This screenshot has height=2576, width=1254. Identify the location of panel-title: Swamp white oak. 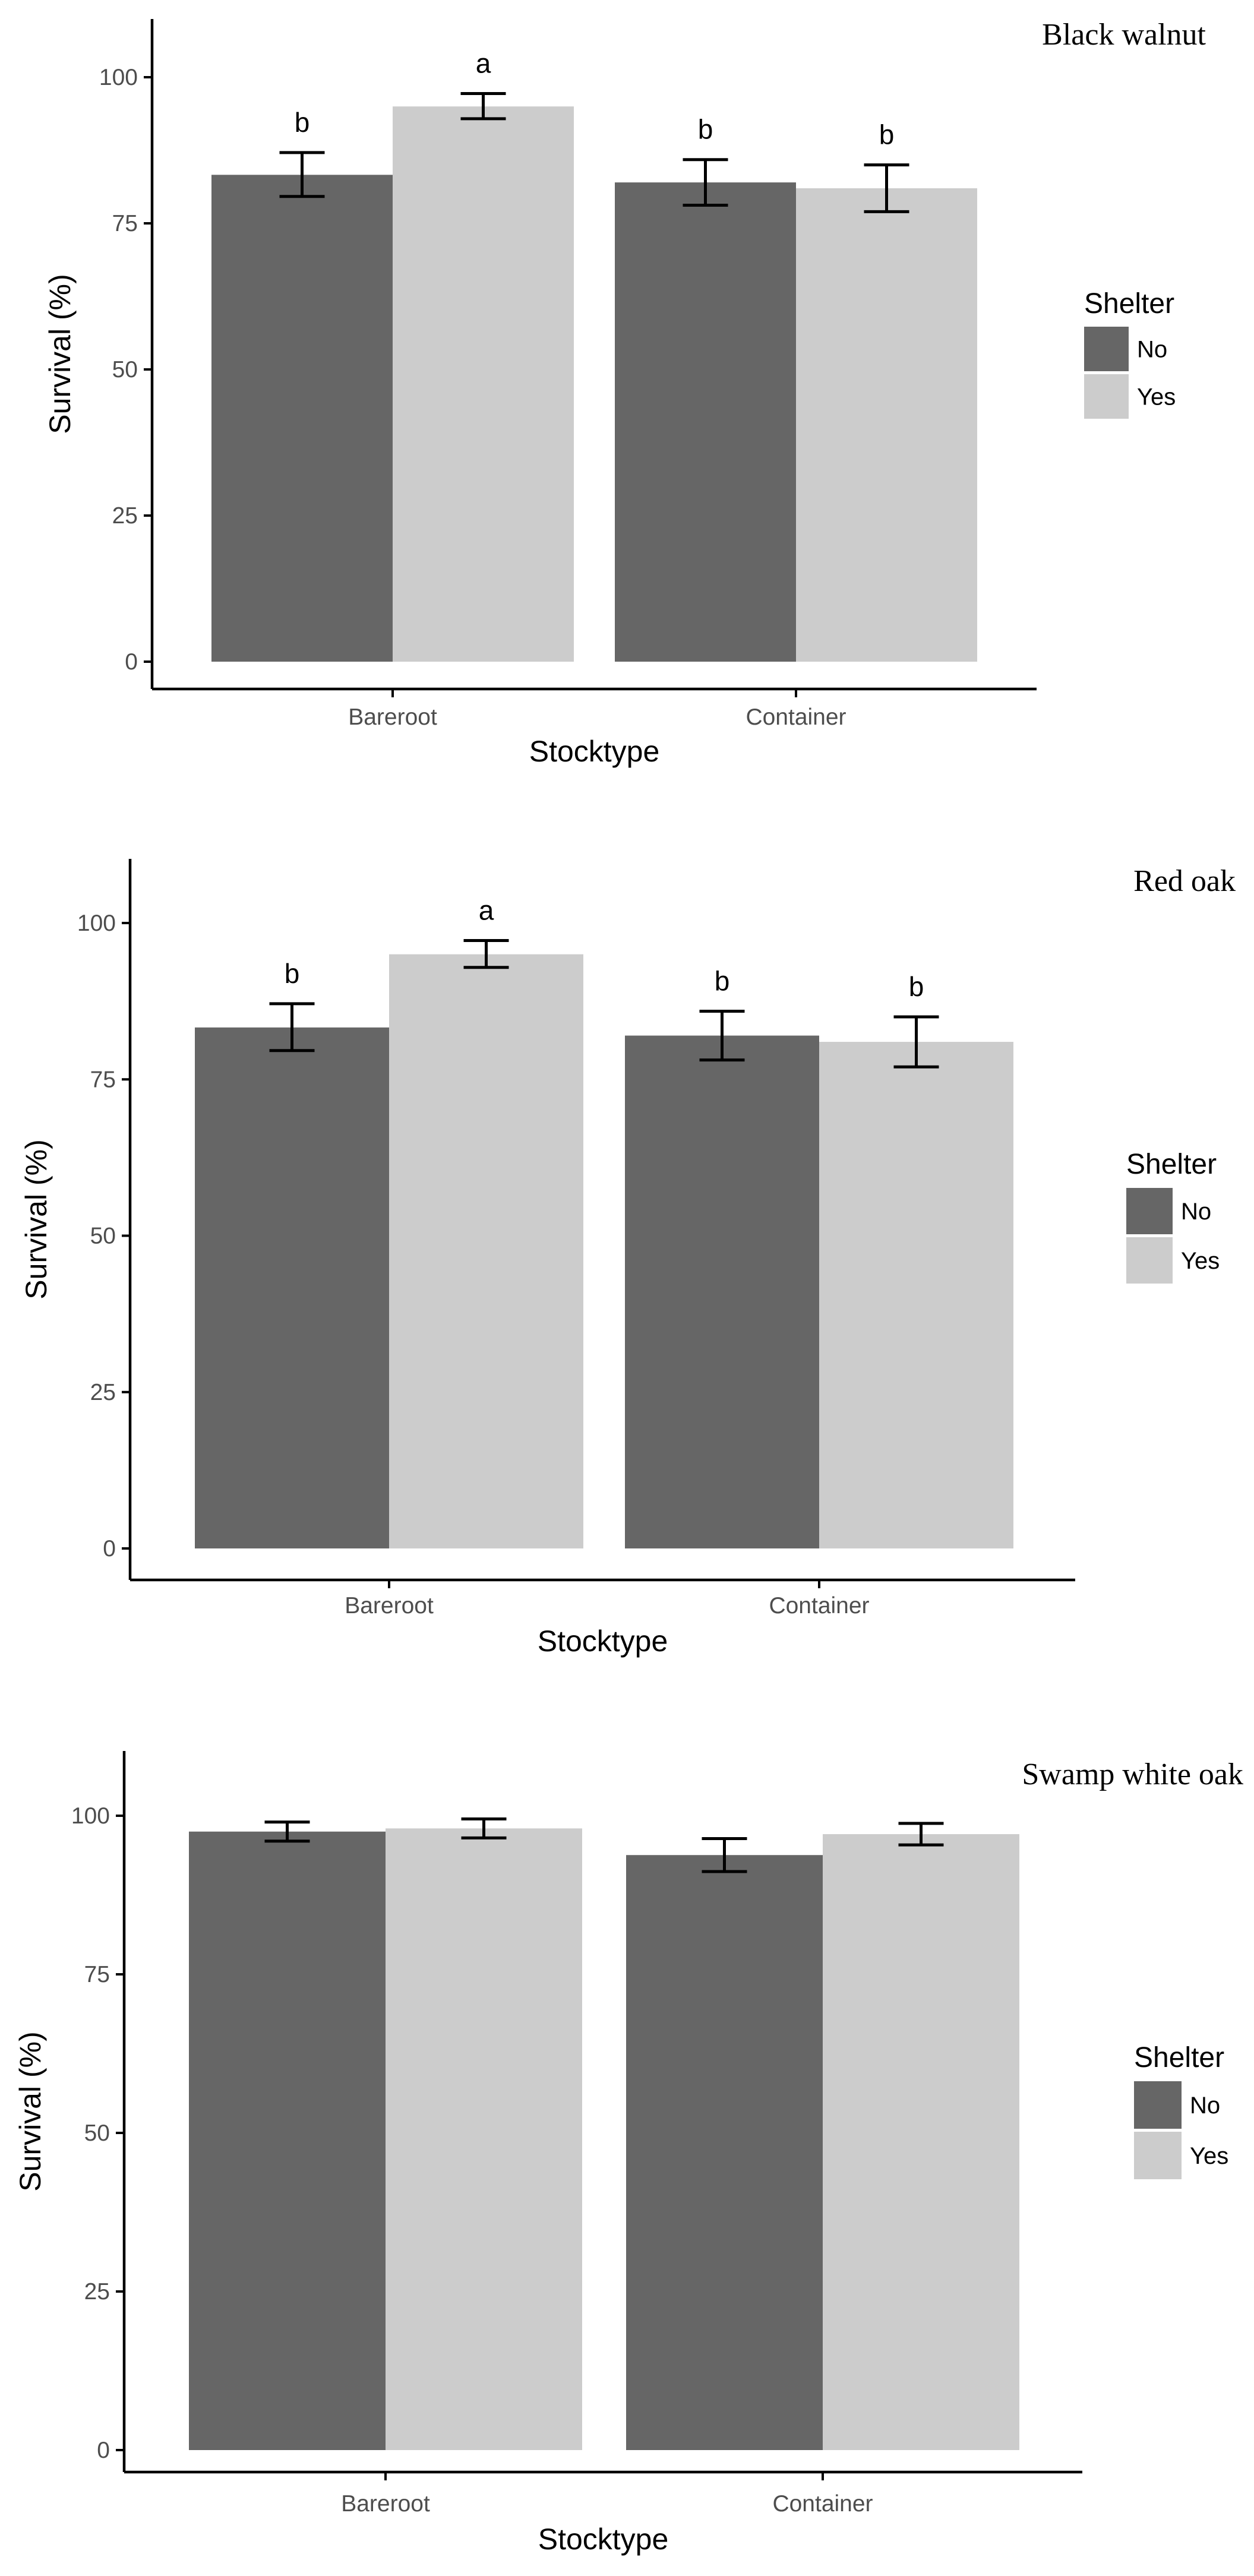
(1132, 1774).